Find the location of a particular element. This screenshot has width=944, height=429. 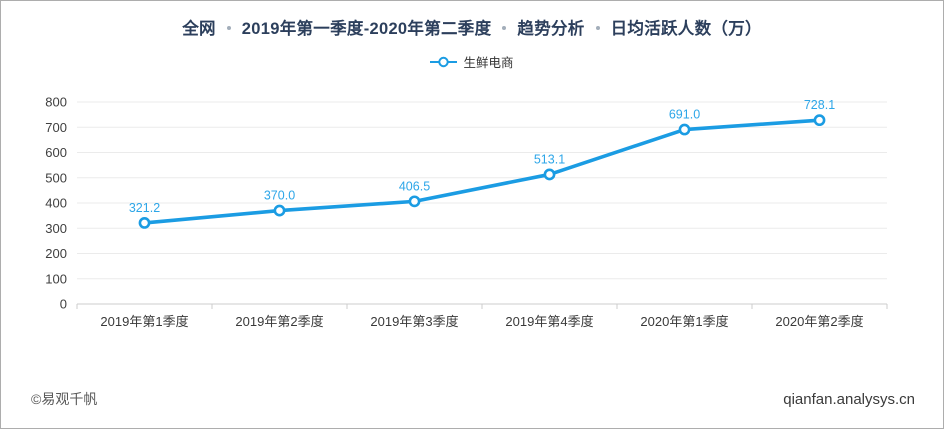

chart-title: 全网 2019年第一季度-2020年第二季度 趋势分析 日均活跃人数（万） is located at coordinates (472, 27).